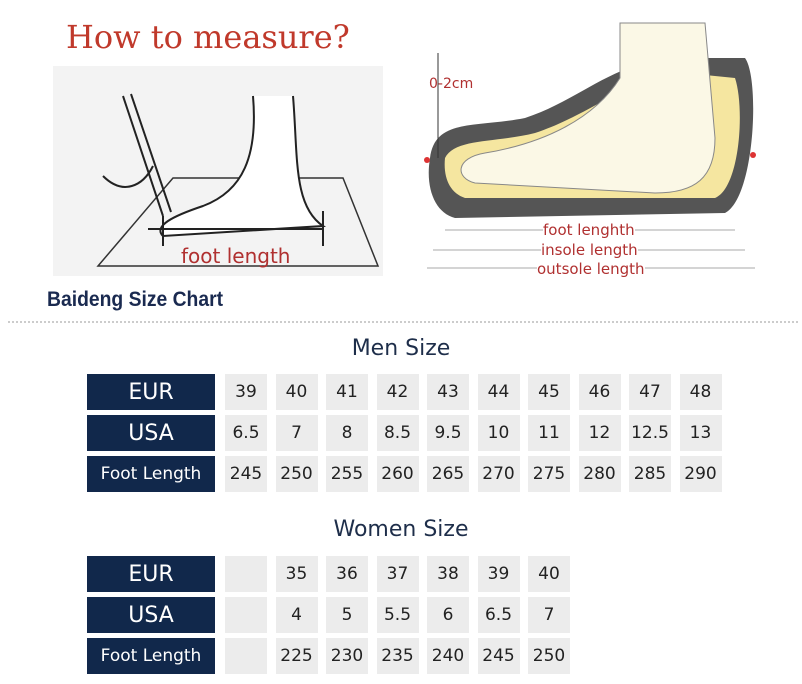  Describe the element at coordinates (208, 37) in the screenshot. I see `page-title: How to measure?` at that location.